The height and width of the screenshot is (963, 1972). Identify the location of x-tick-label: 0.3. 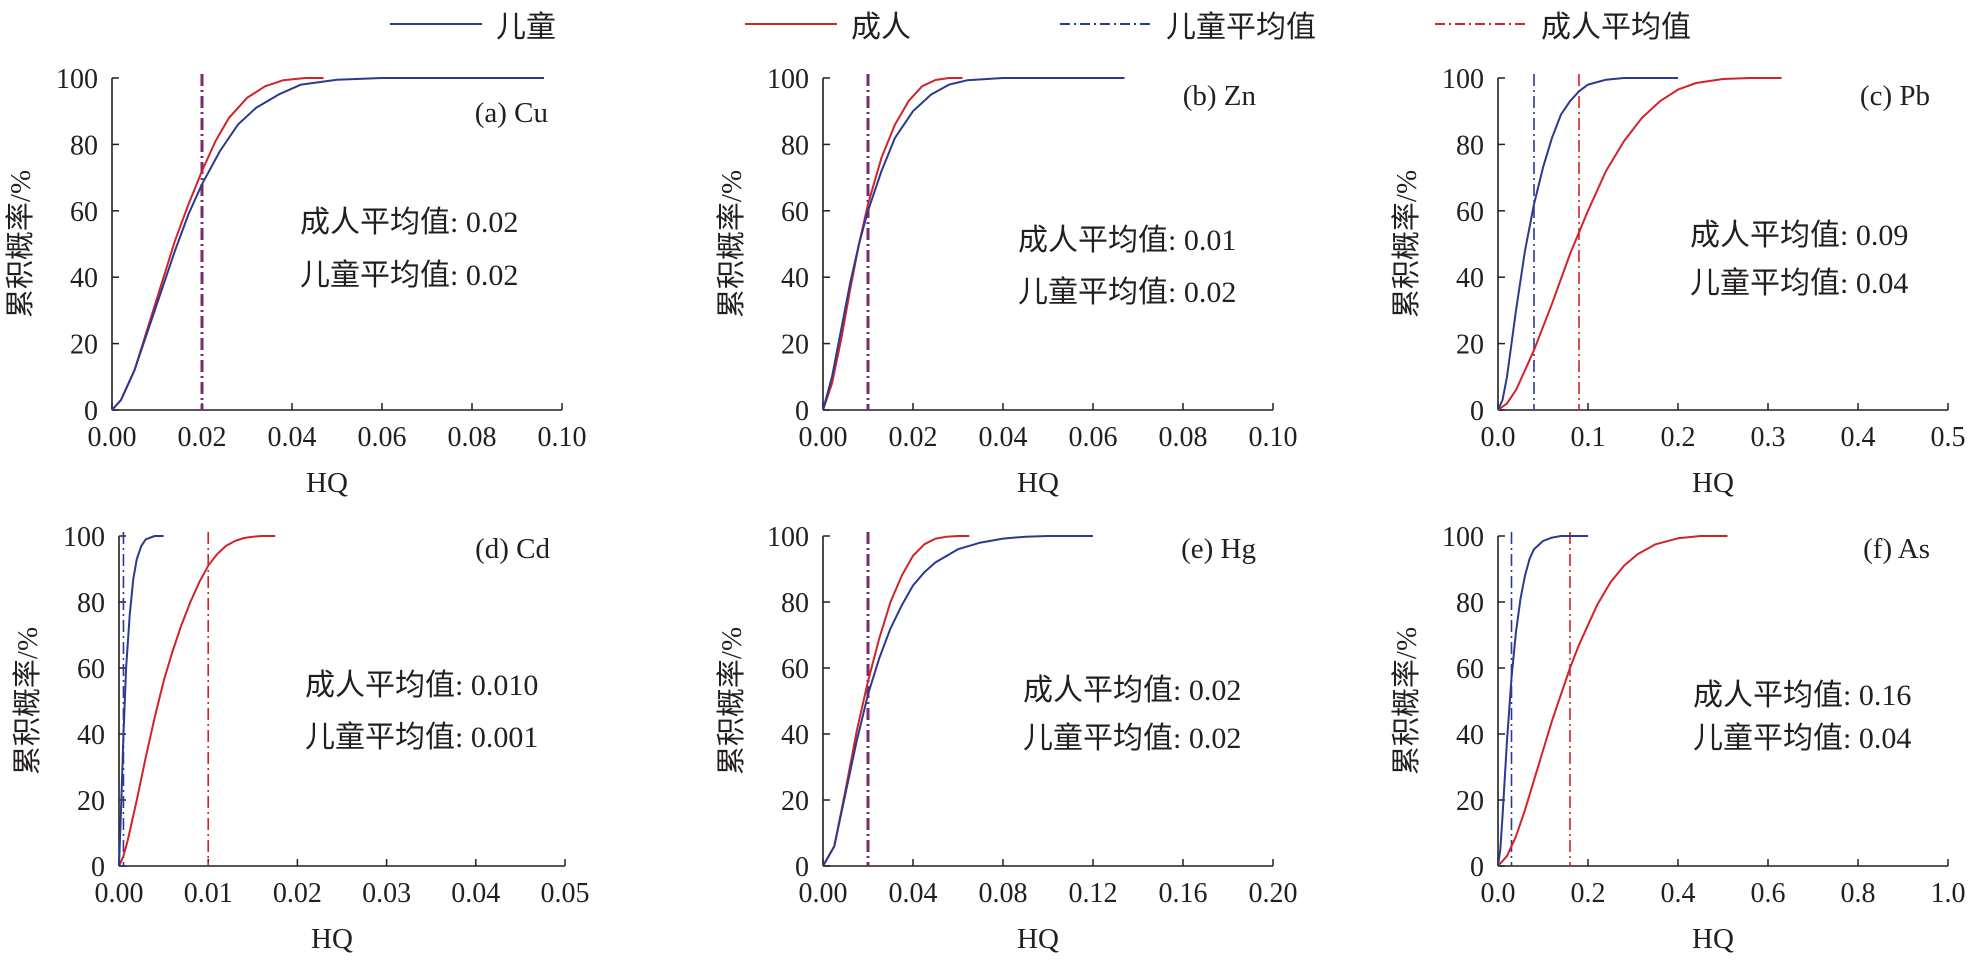
(1768, 437).